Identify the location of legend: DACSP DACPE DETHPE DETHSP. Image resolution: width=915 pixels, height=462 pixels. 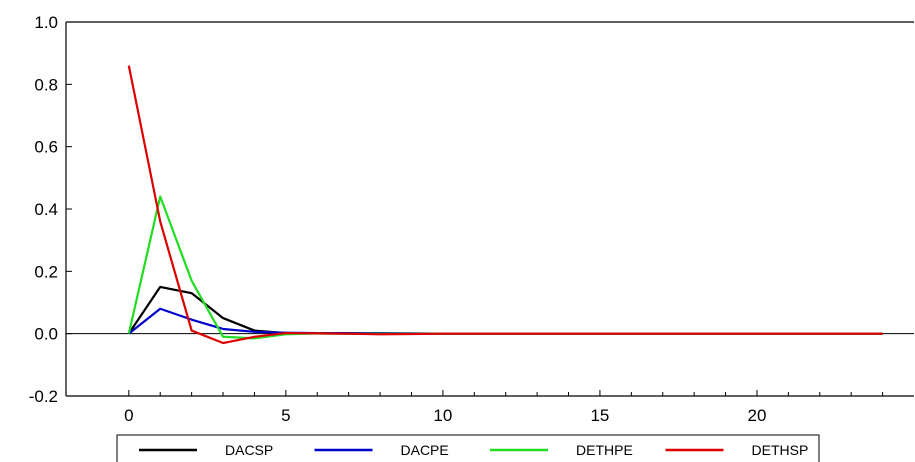
(468, 448).